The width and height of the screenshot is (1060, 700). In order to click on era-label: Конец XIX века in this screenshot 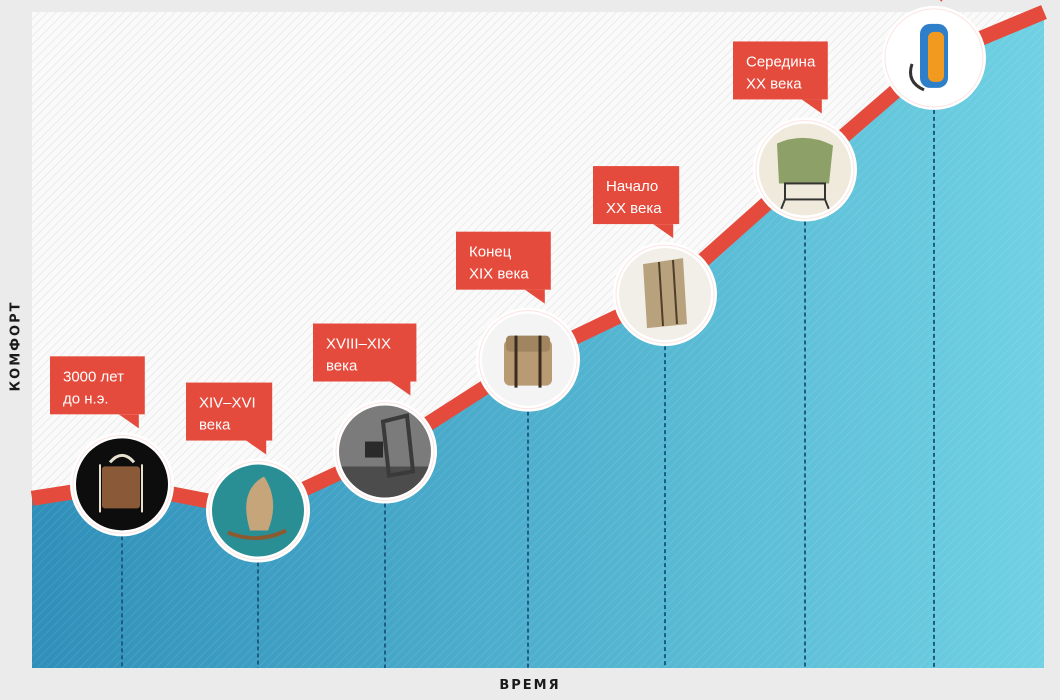, I will do `click(503, 267)`.